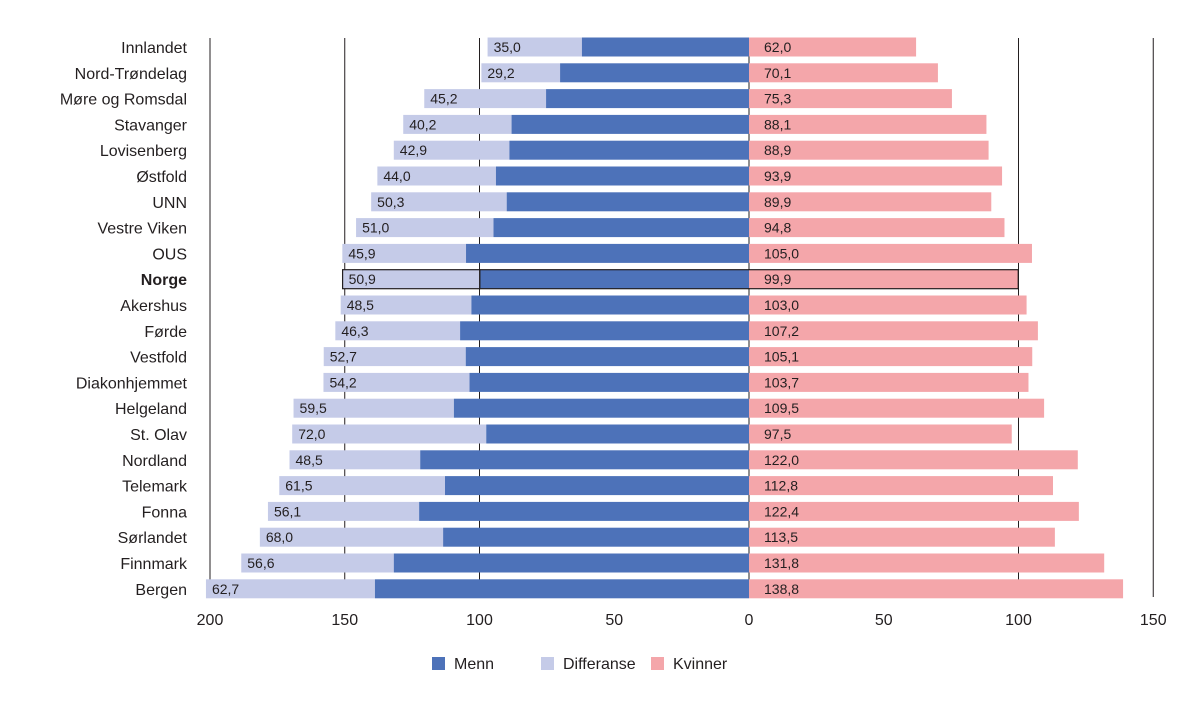 This screenshot has height=709, width=1200. What do you see at coordinates (781, 382) in the screenshot?
I see `kvinner-value-label: 103,7` at bounding box center [781, 382].